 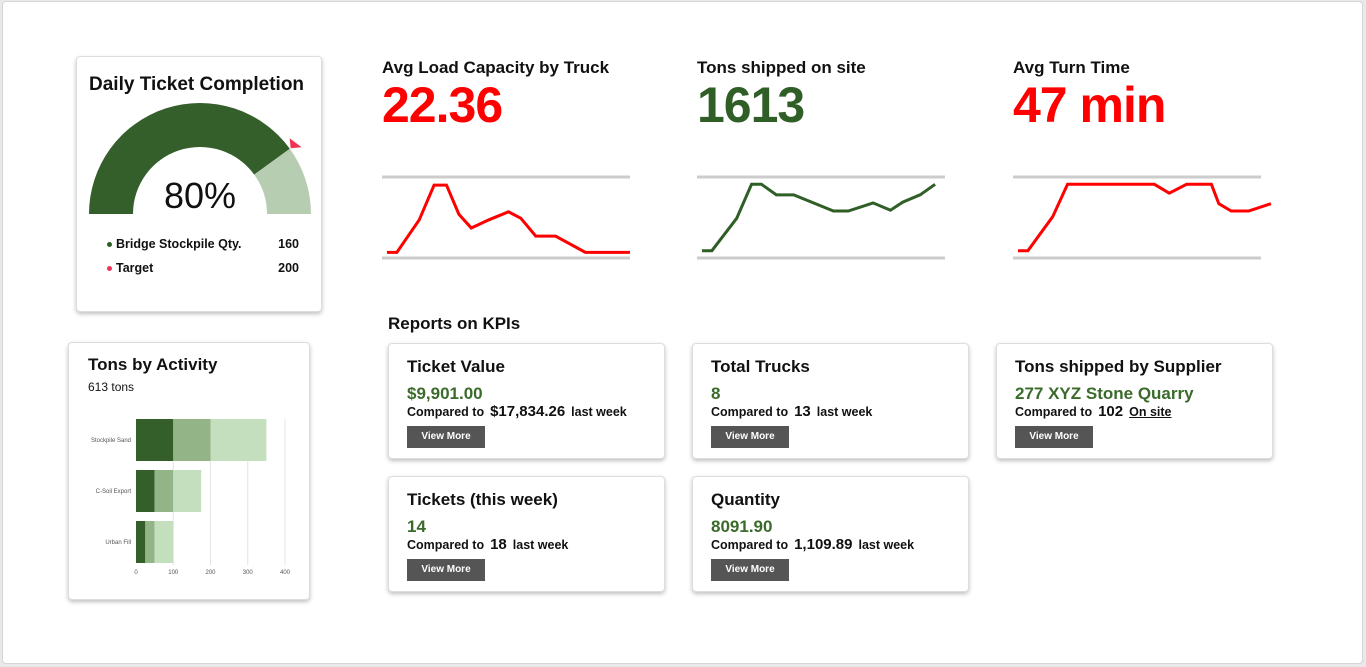 What do you see at coordinates (445, 393) in the screenshot?
I see `report-value: $9,901.00` at bounding box center [445, 393].